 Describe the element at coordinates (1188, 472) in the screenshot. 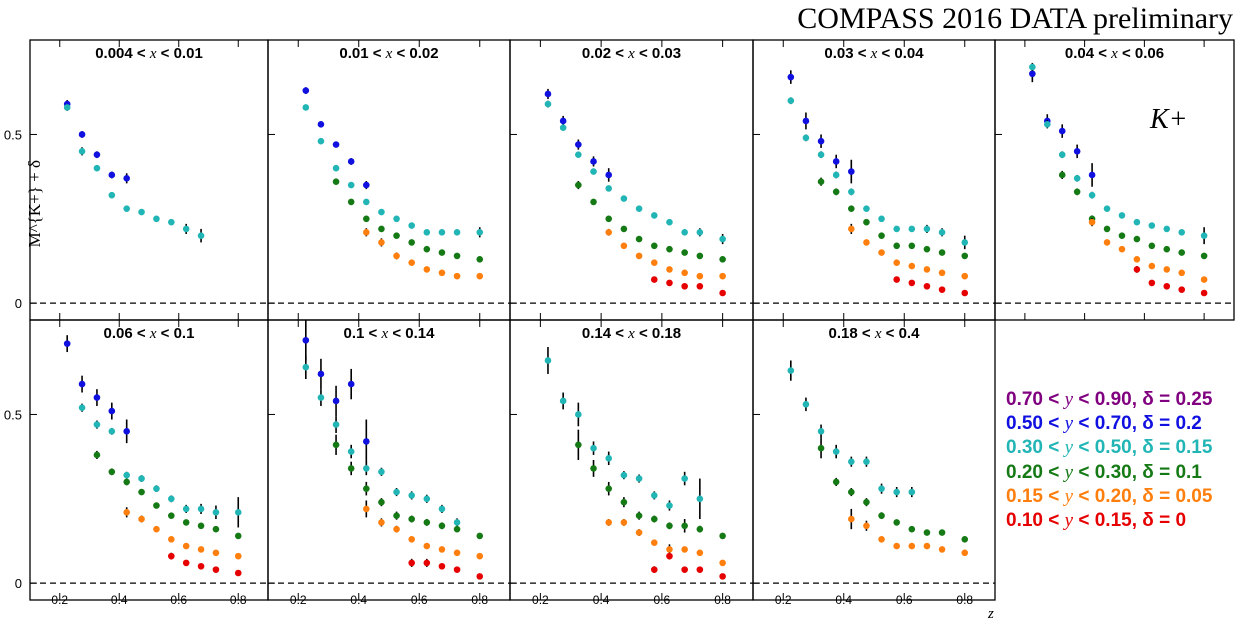

I see `legend-delta: 0.1` at that location.